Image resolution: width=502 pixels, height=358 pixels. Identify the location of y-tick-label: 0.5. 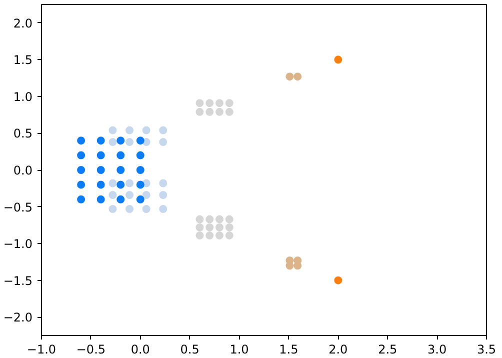
(23, 133).